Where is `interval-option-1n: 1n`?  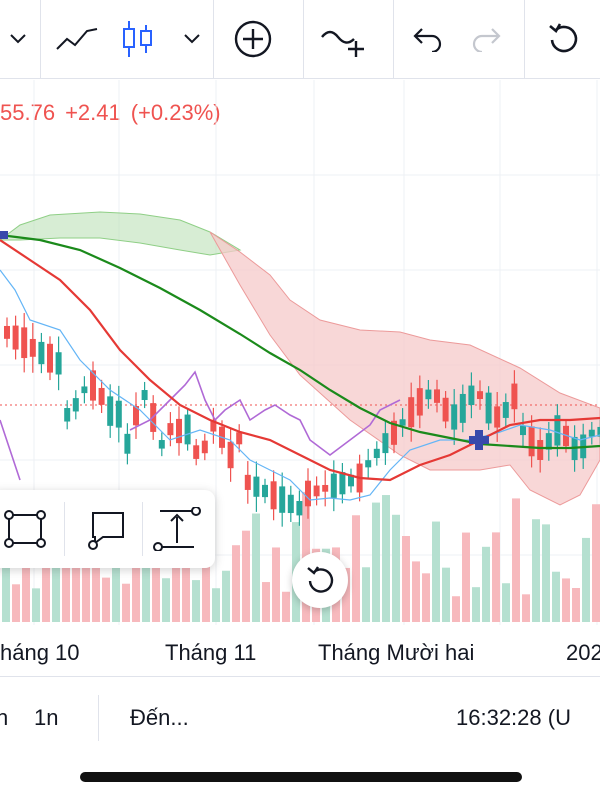
interval-option-1n: 1n is located at coordinates (46, 717).